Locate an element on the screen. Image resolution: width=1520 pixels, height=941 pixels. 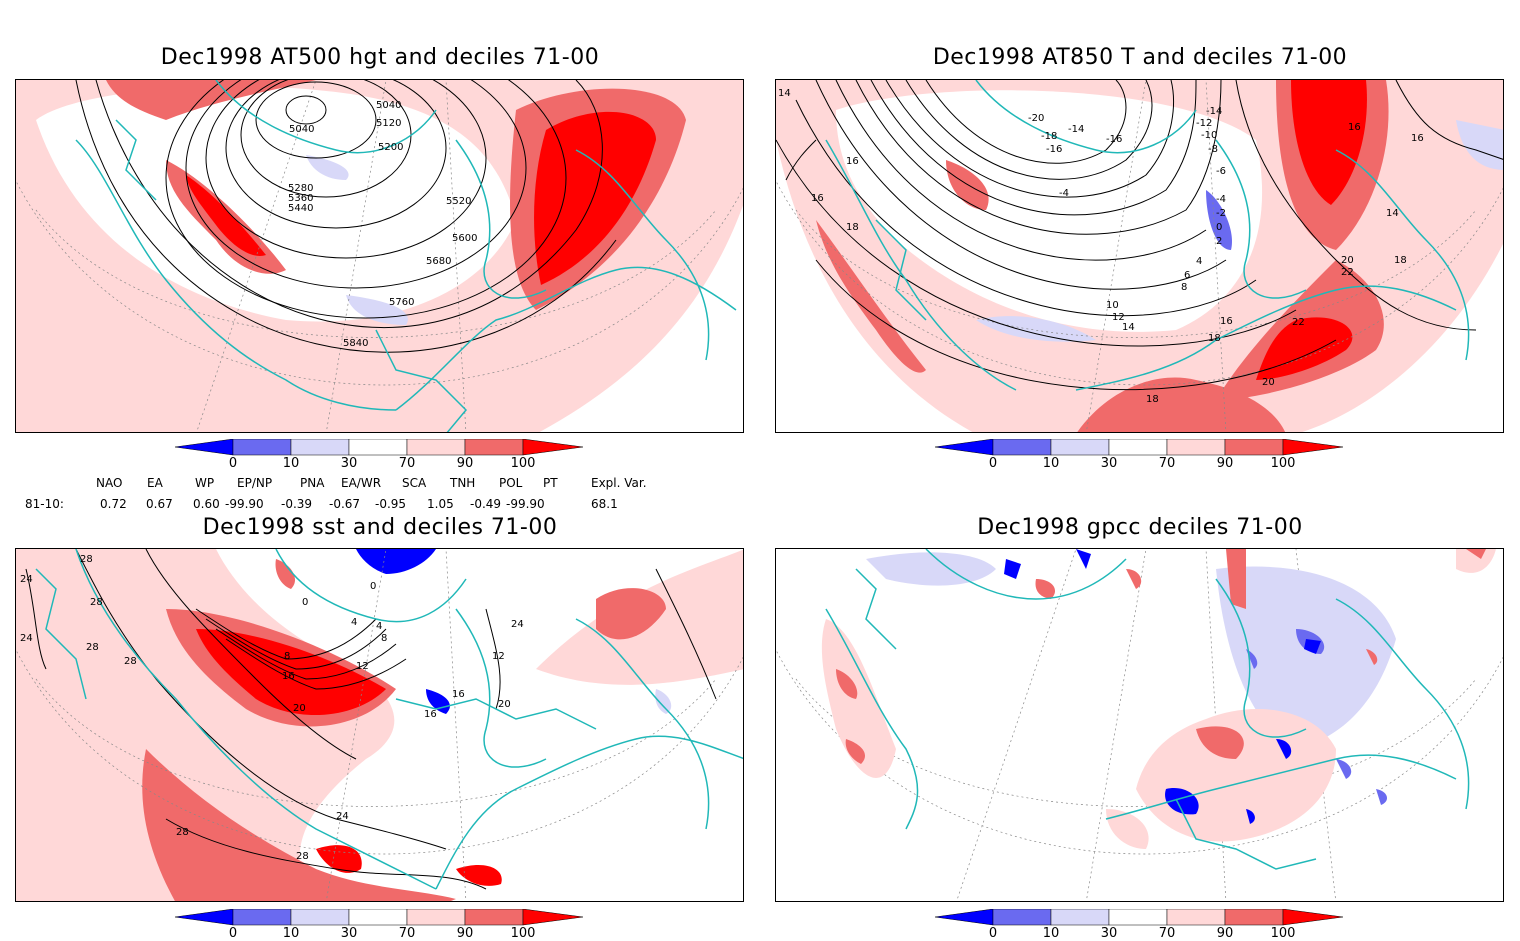
panel-title-t850: Dec1998 AT850 T and deciles 71-00 is located at coordinates (1140, 57).